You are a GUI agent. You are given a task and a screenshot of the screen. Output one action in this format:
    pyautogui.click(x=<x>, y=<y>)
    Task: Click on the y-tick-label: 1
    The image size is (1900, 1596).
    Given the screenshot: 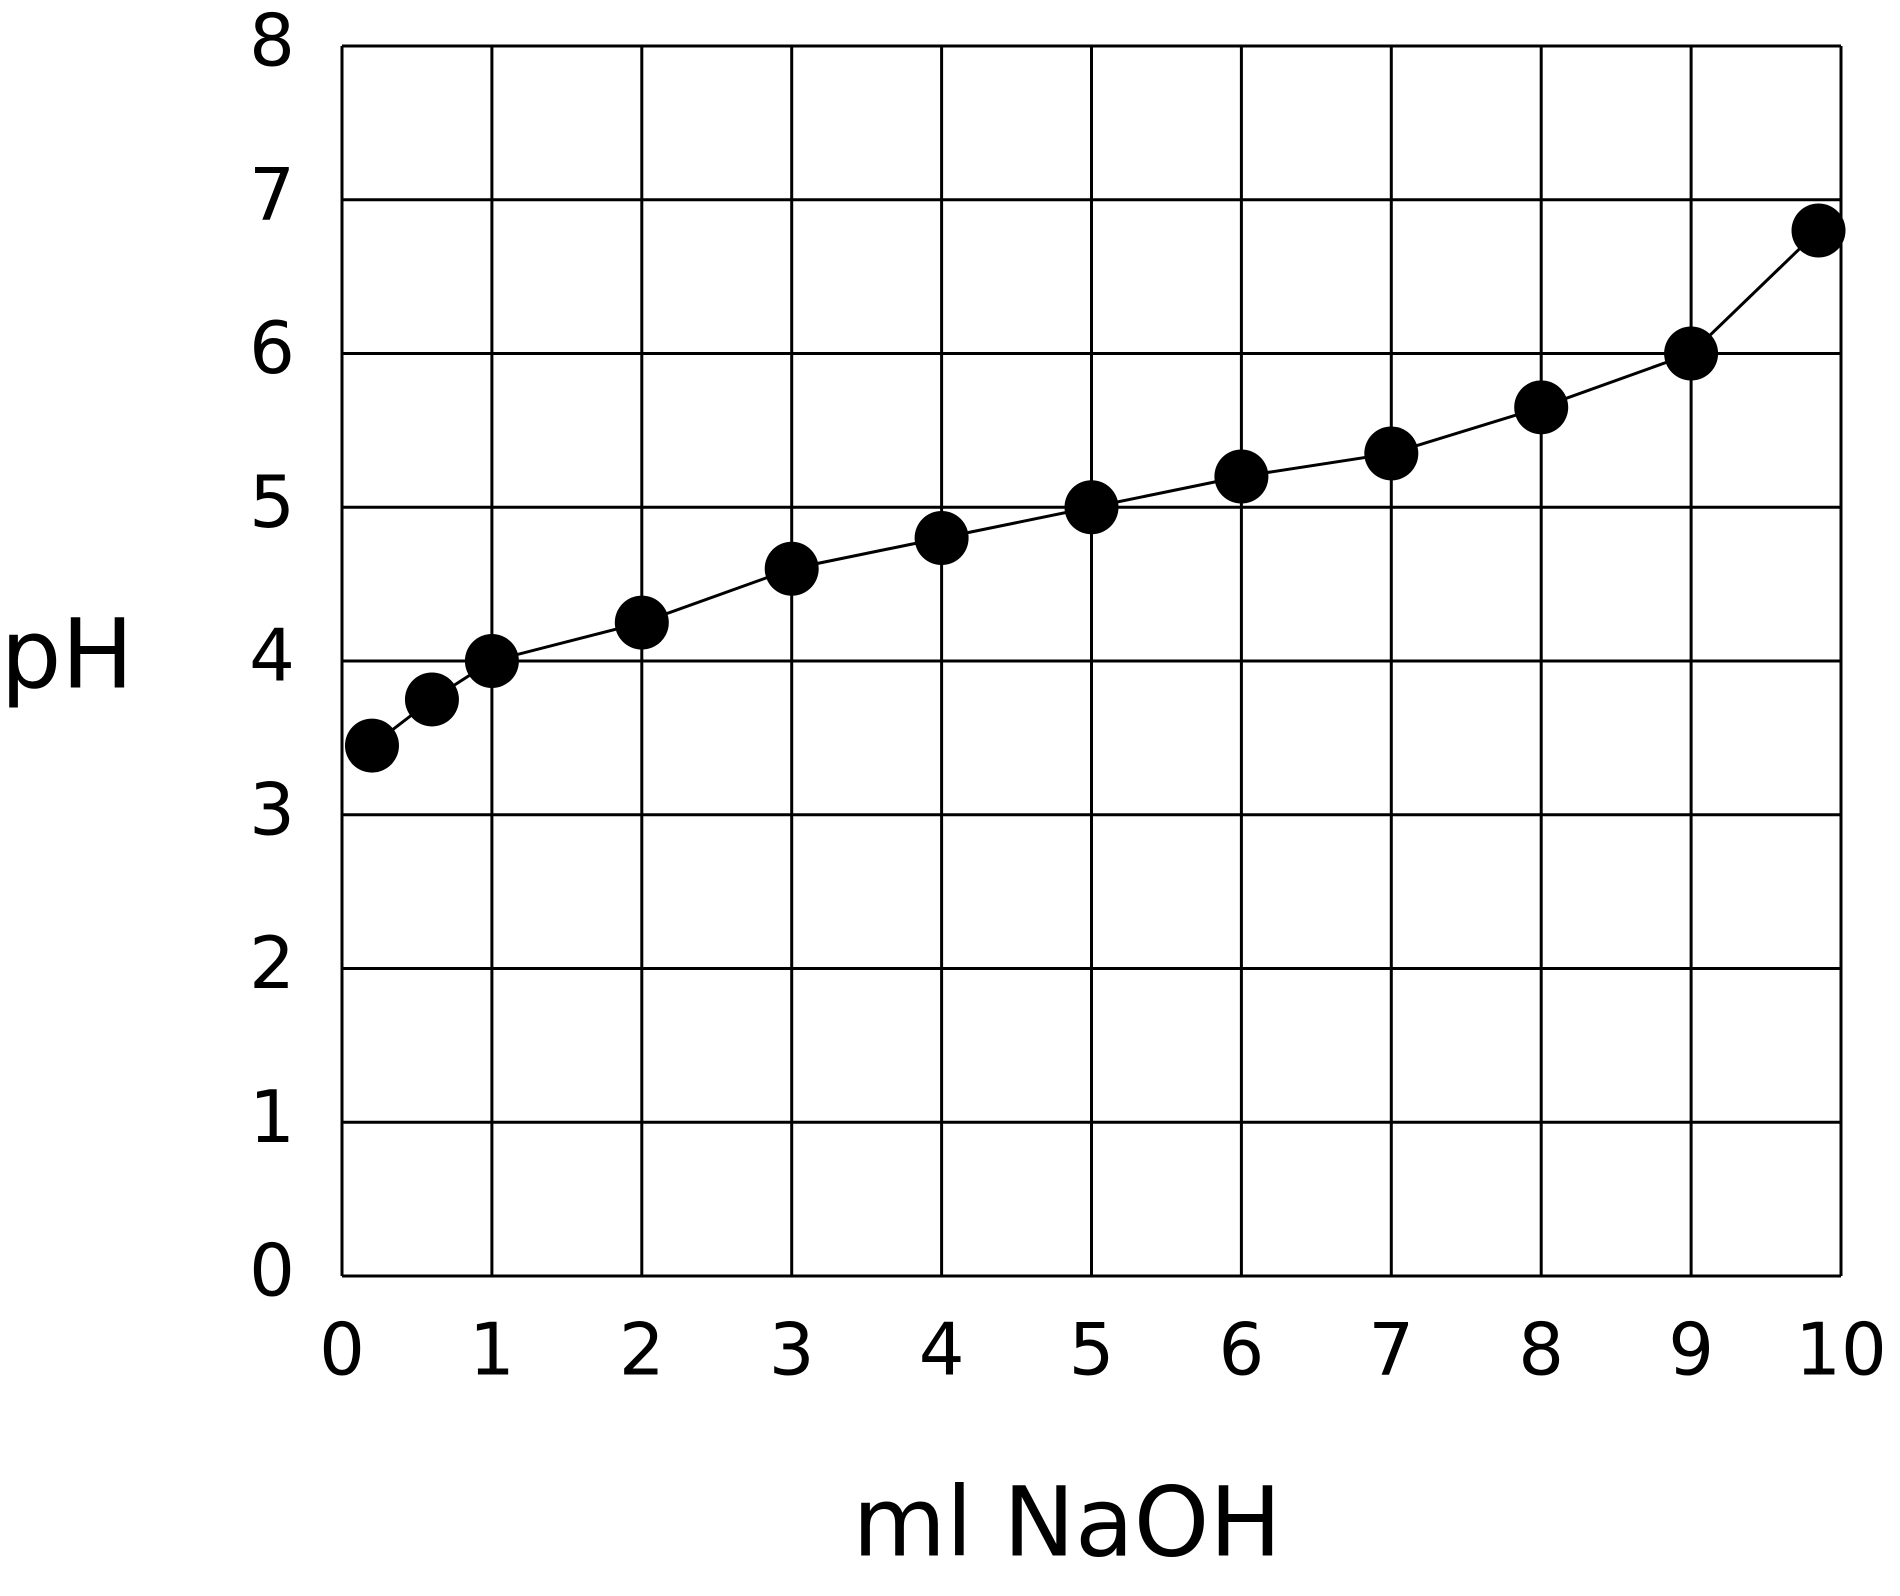 What is the action you would take?
    pyautogui.click(x=272, y=1117)
    